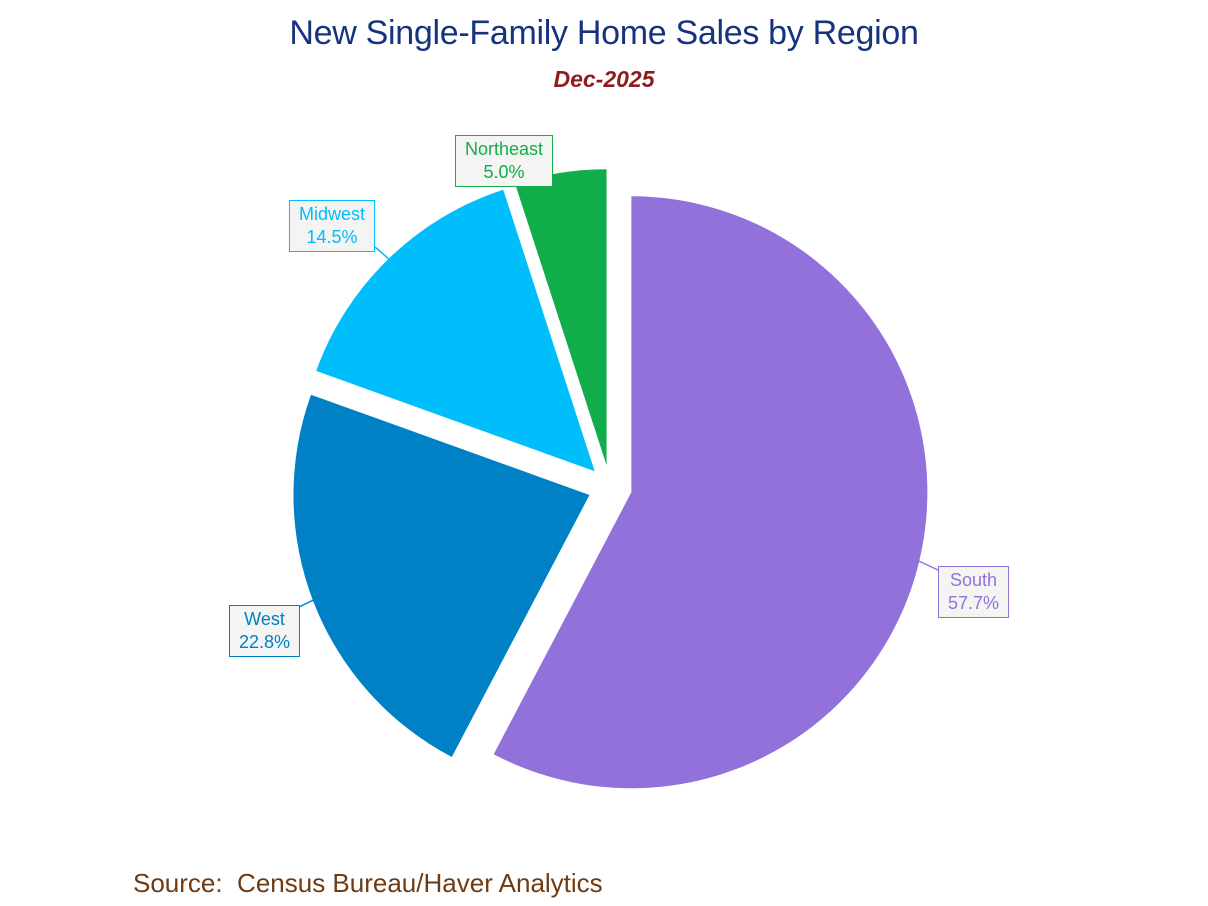 The width and height of the screenshot is (1208, 906). Describe the element at coordinates (604, 79) in the screenshot. I see `chart-subtitle: Dec-2025` at that location.